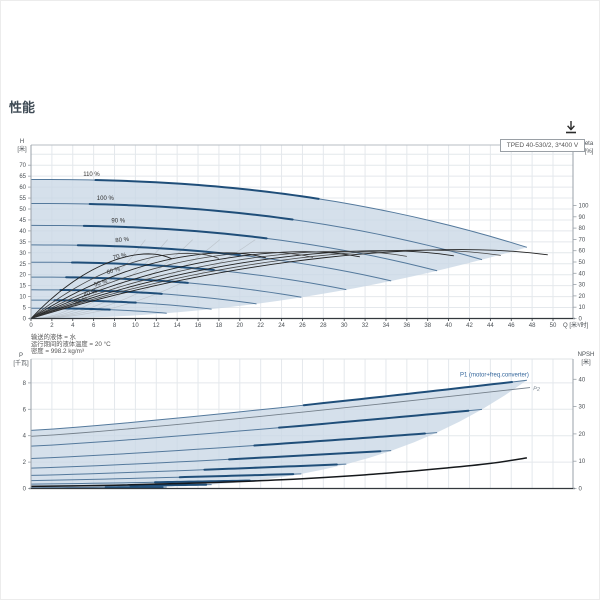 The width and height of the screenshot is (600, 600). I want to click on npsh-axis-name: NPSH, so click(586, 355).